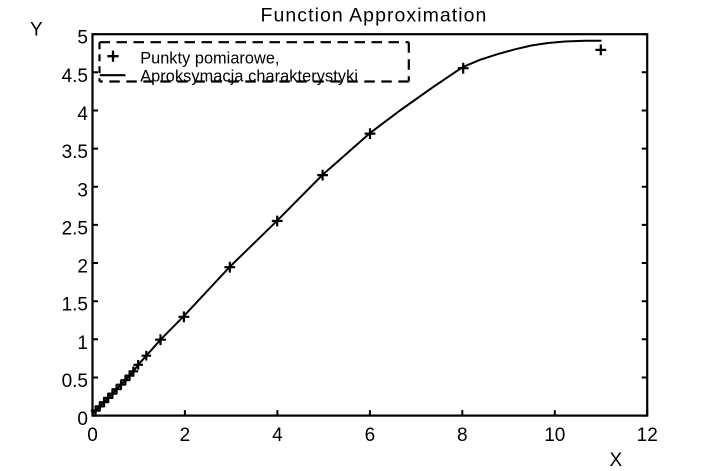 This screenshot has width=718, height=471. Describe the element at coordinates (75, 76) in the screenshot. I see `svg-text: 4.5` at that location.